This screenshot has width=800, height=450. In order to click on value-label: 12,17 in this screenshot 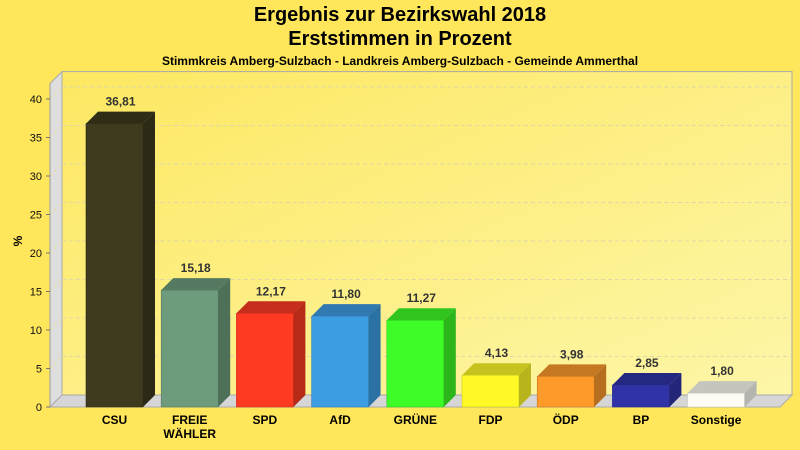, I will do `click(271, 291)`.